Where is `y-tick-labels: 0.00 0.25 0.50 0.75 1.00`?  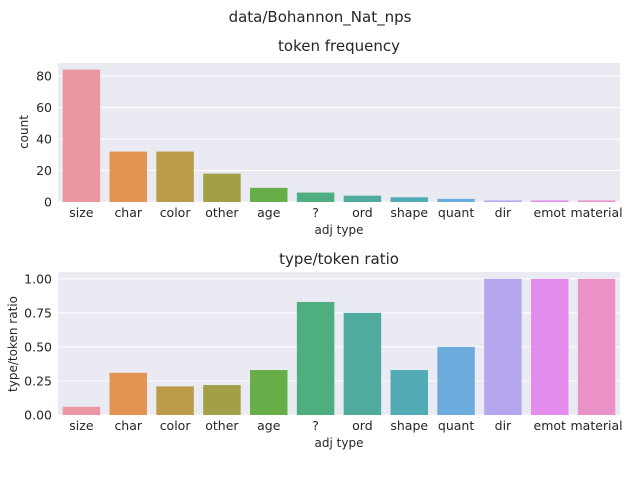
y-tick-labels: 0.00 0.25 0.50 0.75 1.00 is located at coordinates (38, 346).